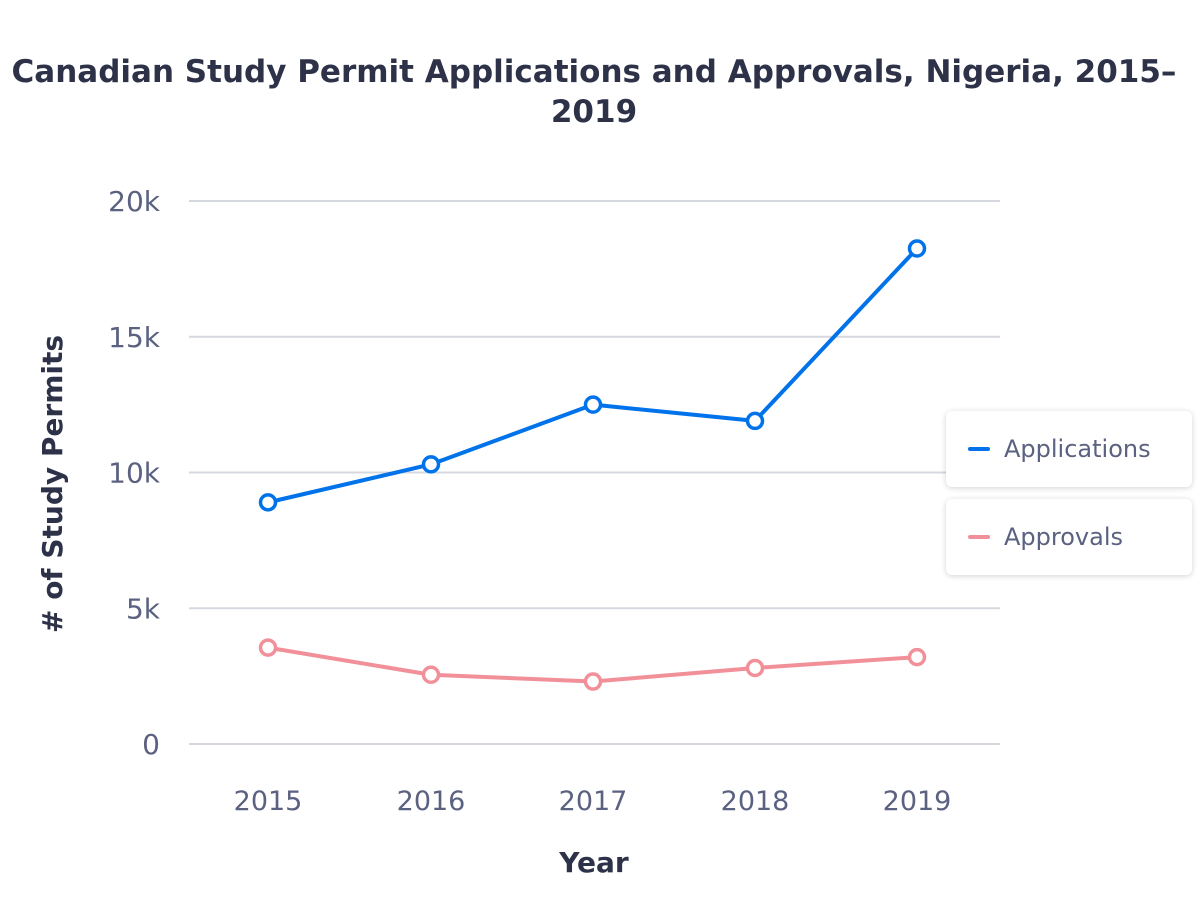  What do you see at coordinates (593, 801) in the screenshot?
I see `x-tick-label: 2017` at bounding box center [593, 801].